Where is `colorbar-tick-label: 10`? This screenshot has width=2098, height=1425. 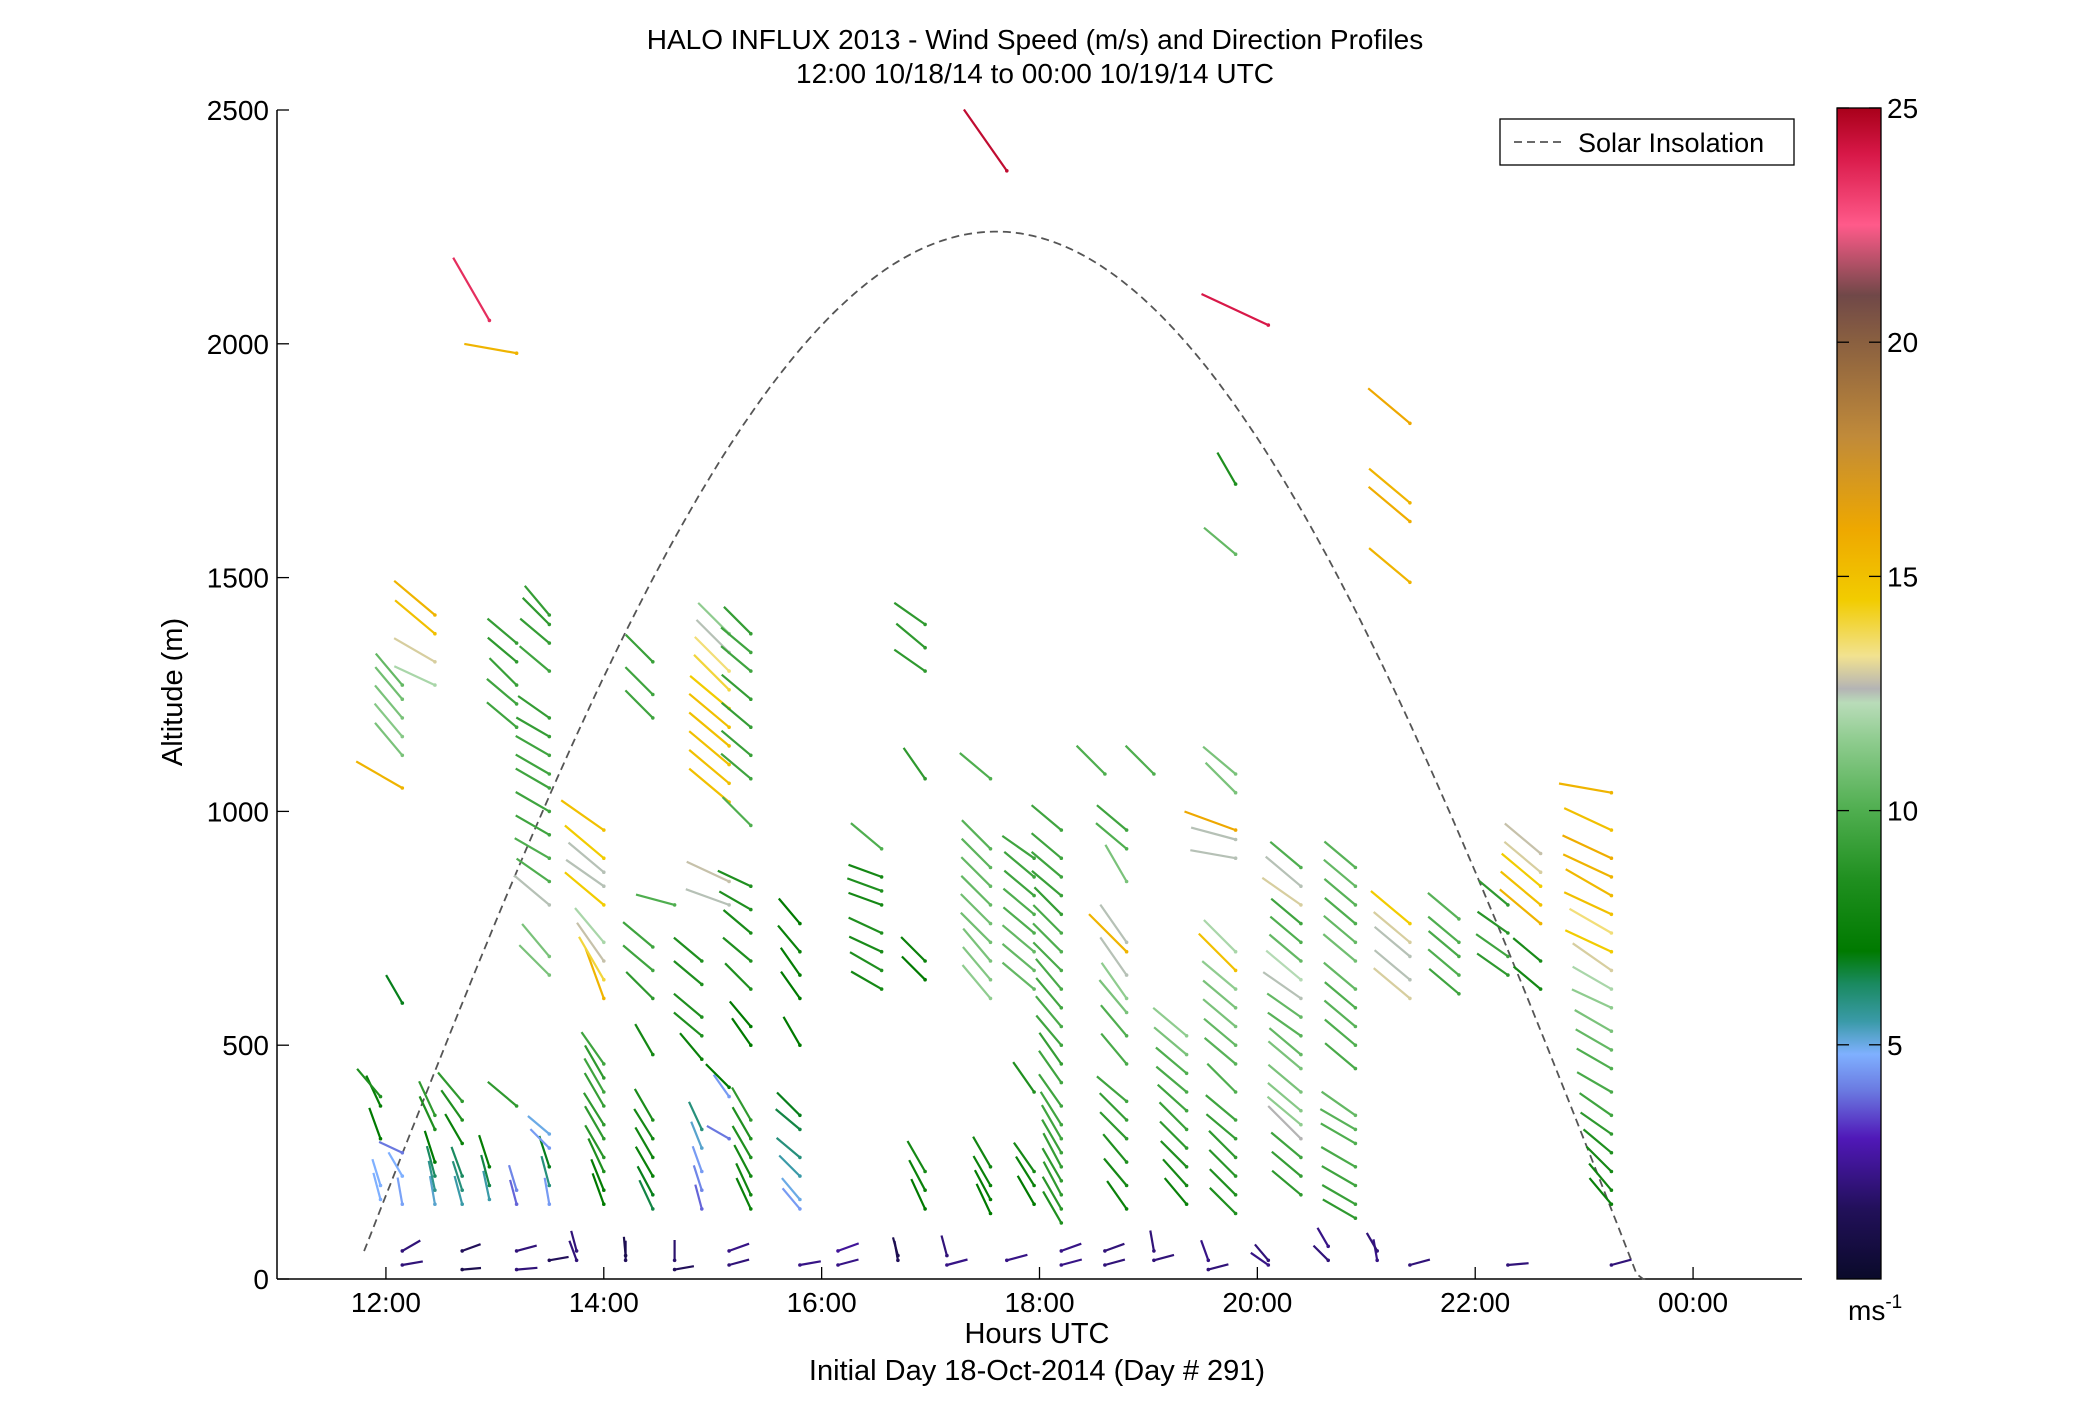
colorbar-tick-label: 10 is located at coordinates (1902, 811).